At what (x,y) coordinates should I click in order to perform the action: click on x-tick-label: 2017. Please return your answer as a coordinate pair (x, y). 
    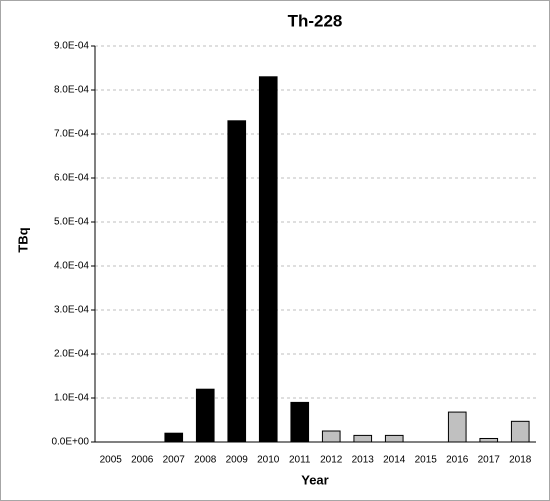
    Looking at the image, I should click on (489, 460).